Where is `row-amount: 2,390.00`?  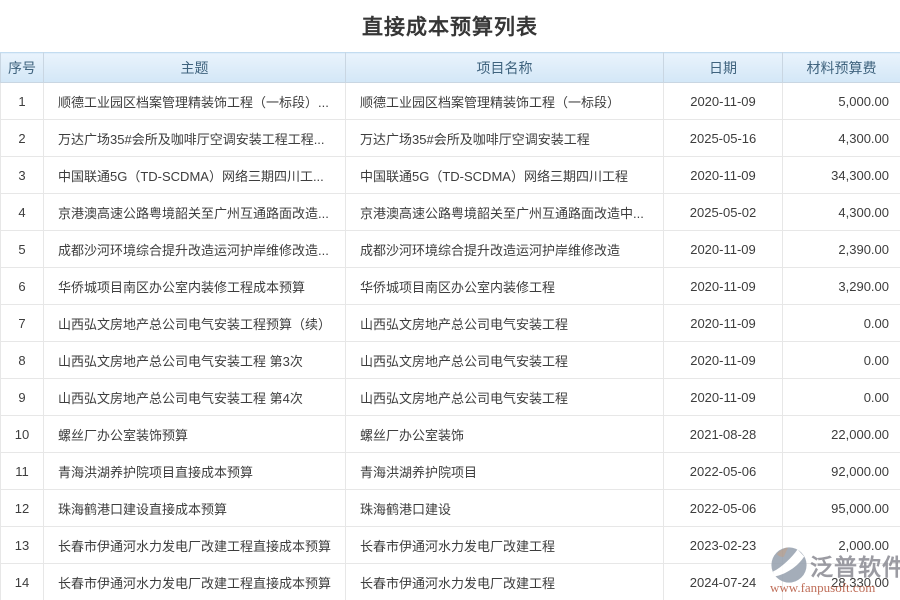
row-amount: 2,390.00 is located at coordinates (841, 249).